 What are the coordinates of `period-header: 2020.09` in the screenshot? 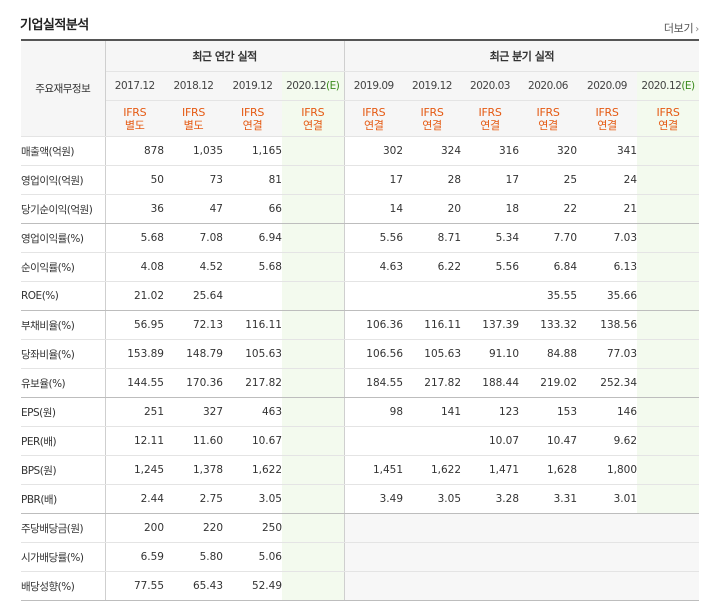 It's located at (607, 86).